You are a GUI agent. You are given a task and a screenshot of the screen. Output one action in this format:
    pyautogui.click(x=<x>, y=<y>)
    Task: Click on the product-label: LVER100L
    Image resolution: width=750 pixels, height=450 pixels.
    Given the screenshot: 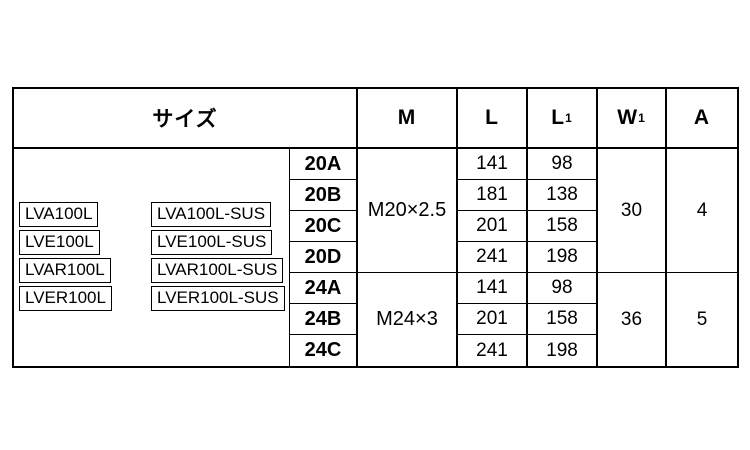 What is the action you would take?
    pyautogui.click(x=65, y=298)
    